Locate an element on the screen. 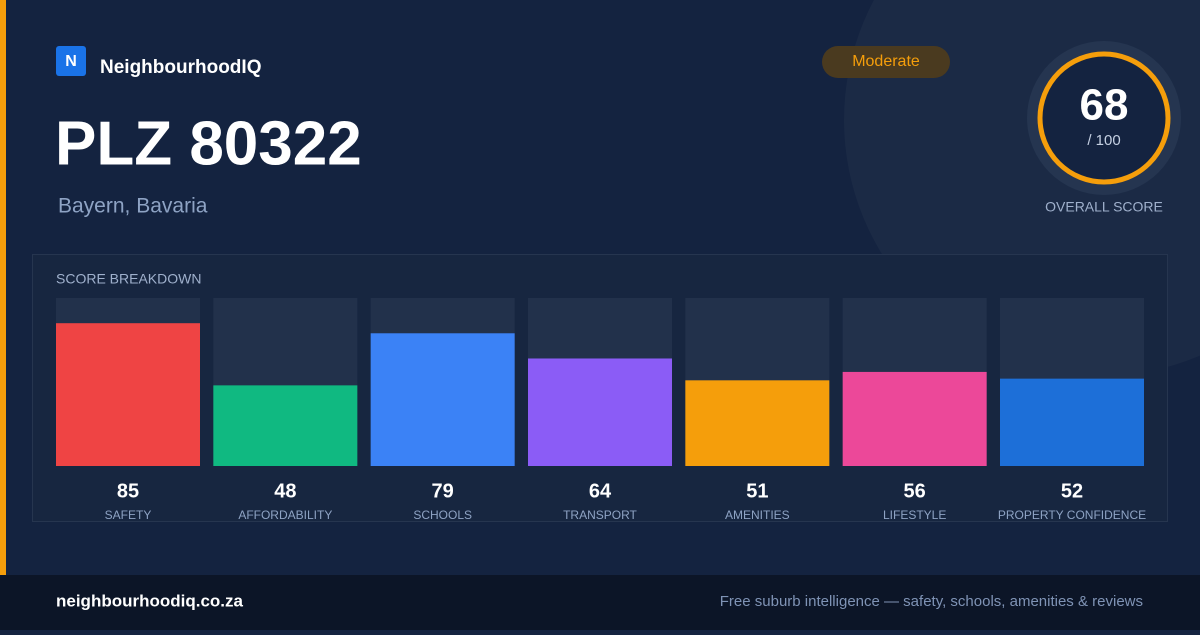  value-label: 52 is located at coordinates (1072, 491).